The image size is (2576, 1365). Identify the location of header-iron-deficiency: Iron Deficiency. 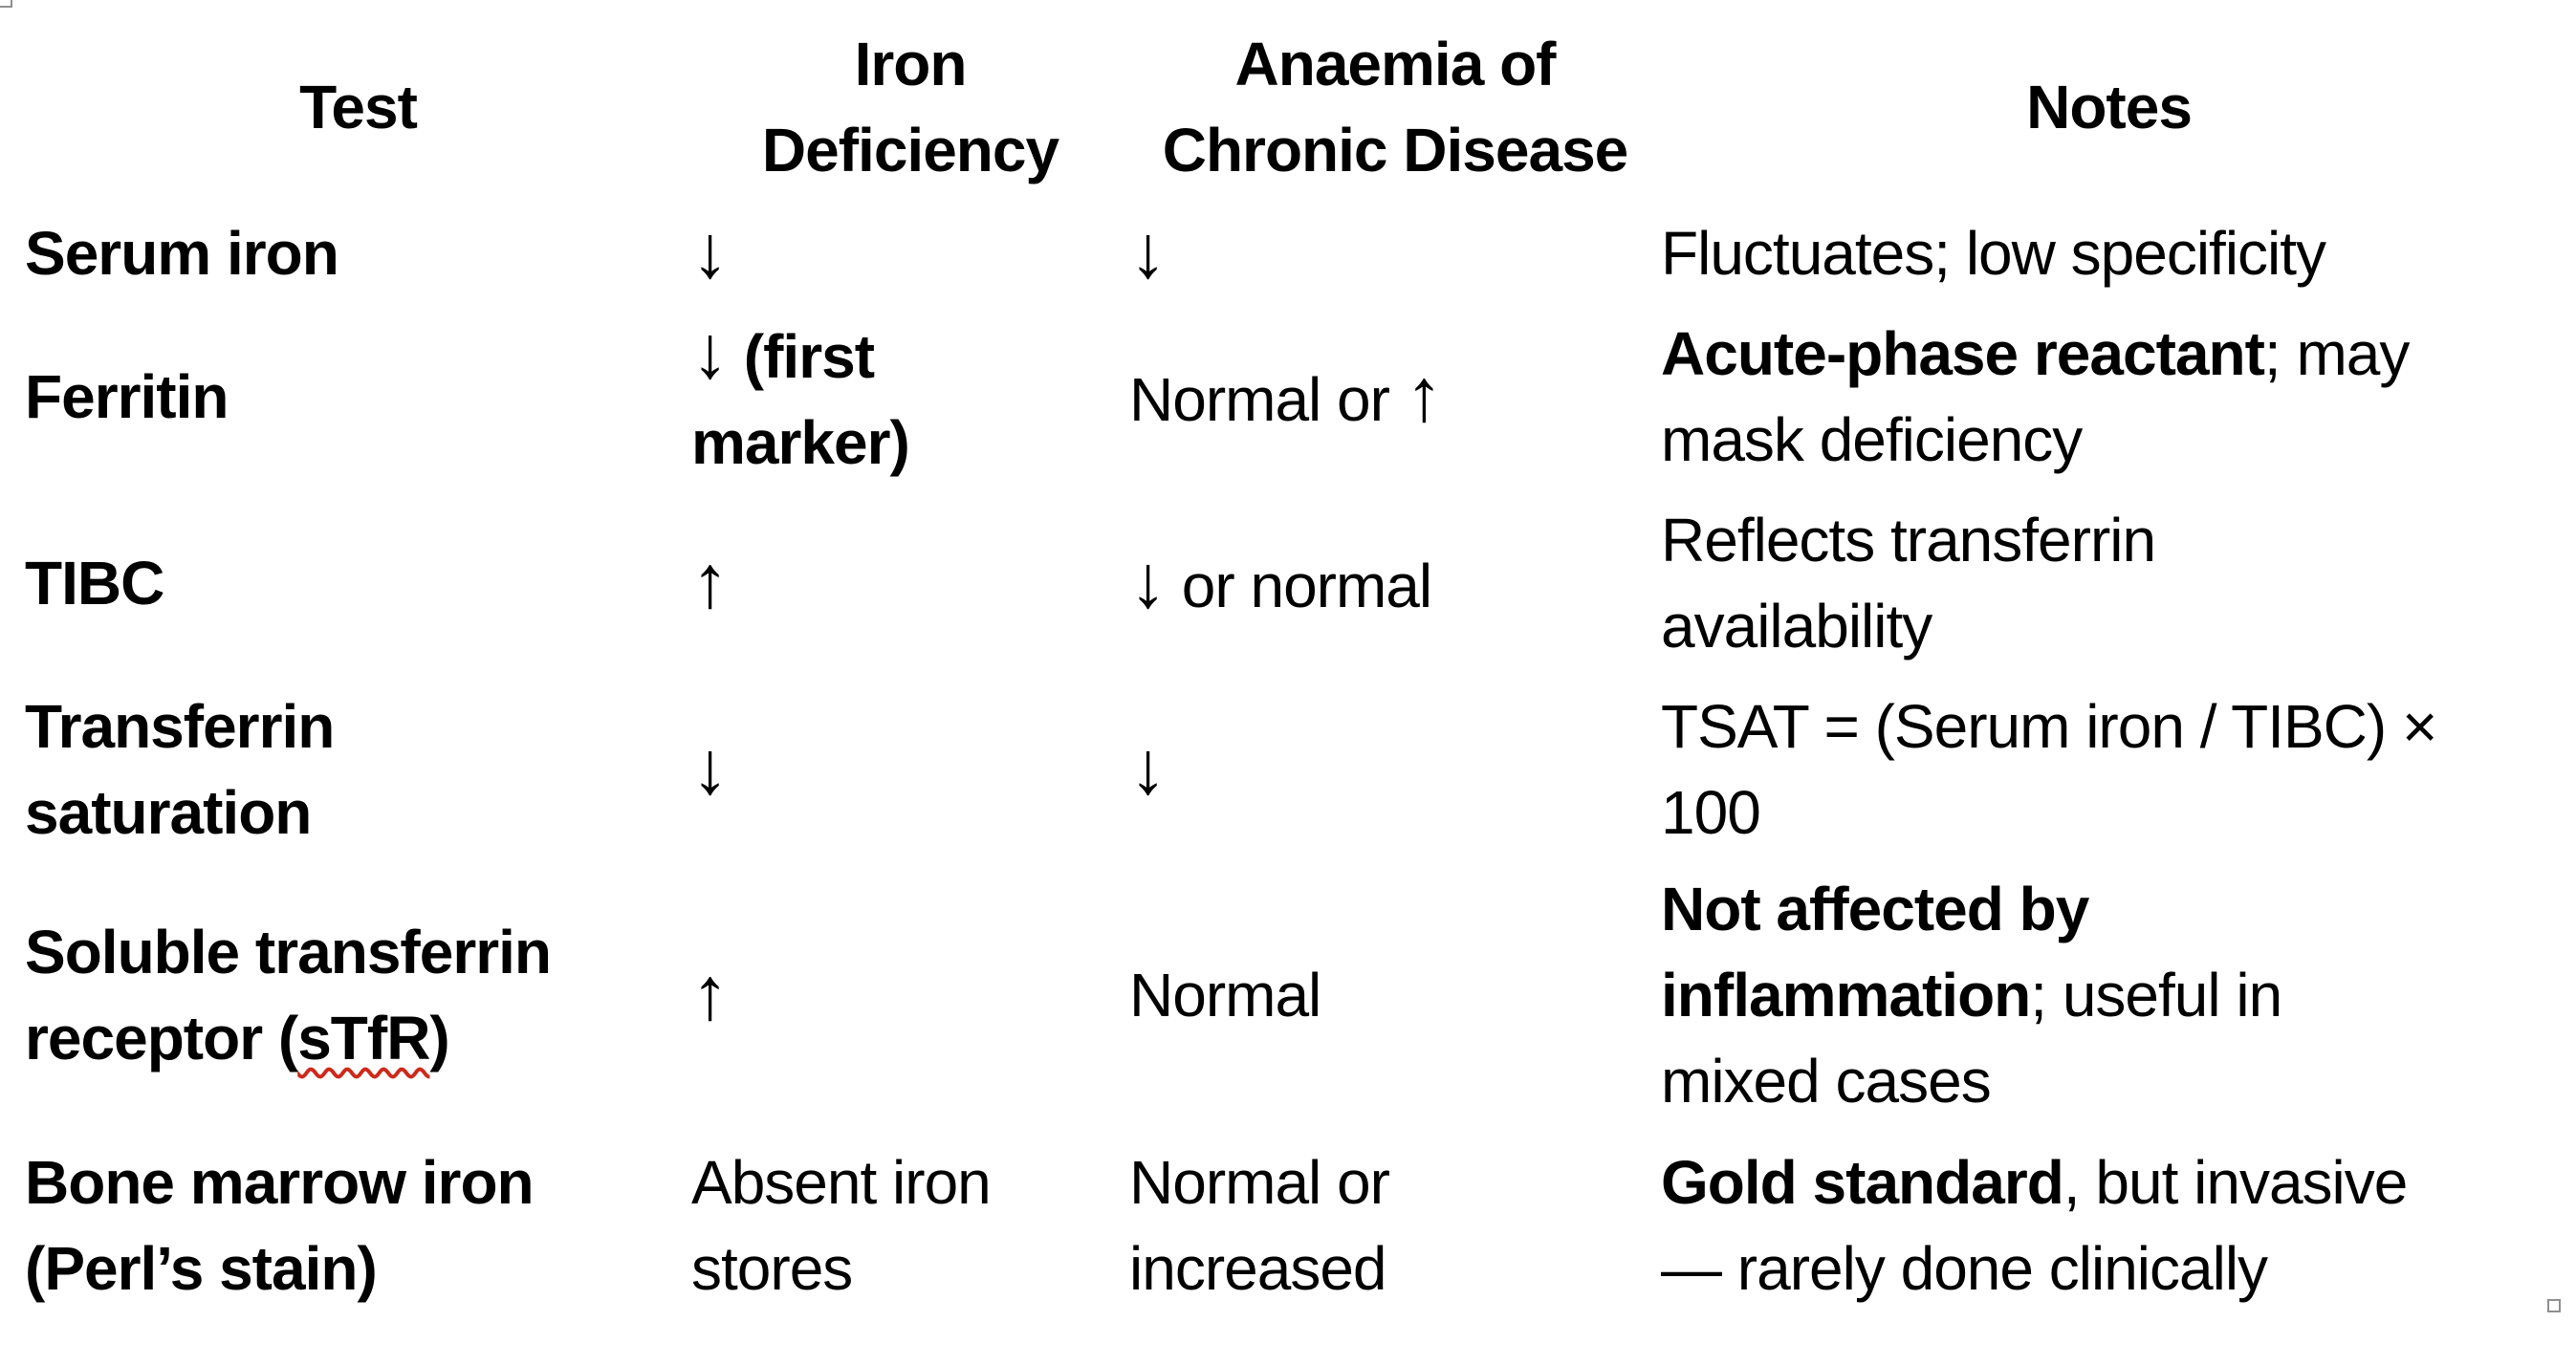
(910, 107).